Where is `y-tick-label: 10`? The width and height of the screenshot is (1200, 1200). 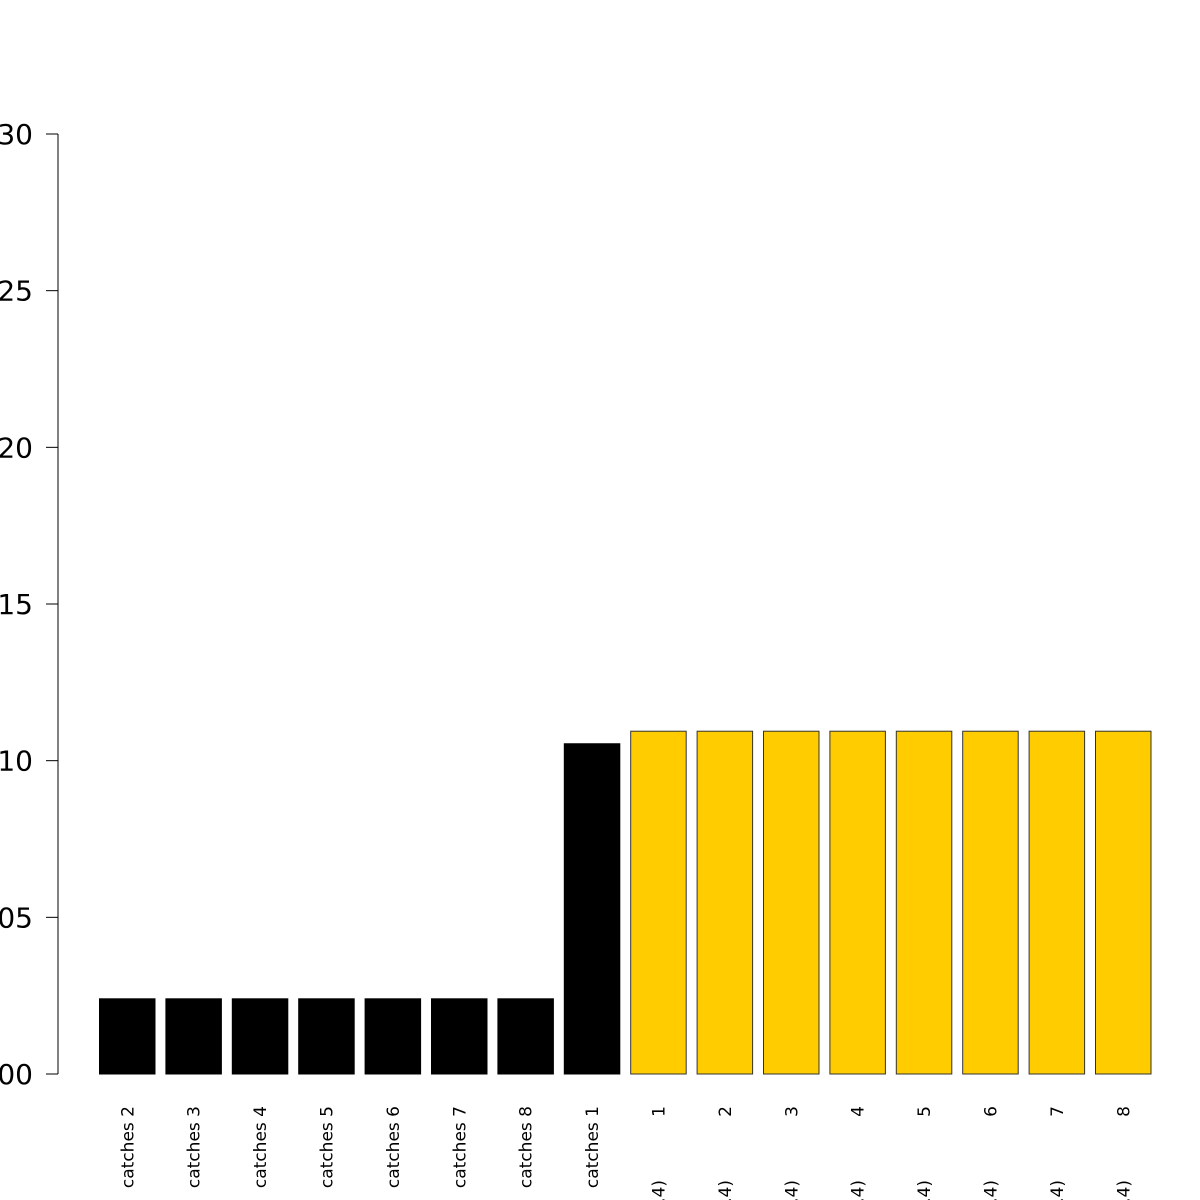 y-tick-label: 10 is located at coordinates (16, 761).